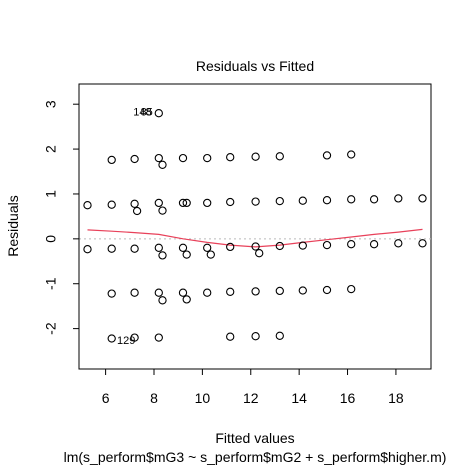 The image size is (472, 468). Describe the element at coordinates (51, 104) in the screenshot. I see `y-tick-label: 3` at that location.